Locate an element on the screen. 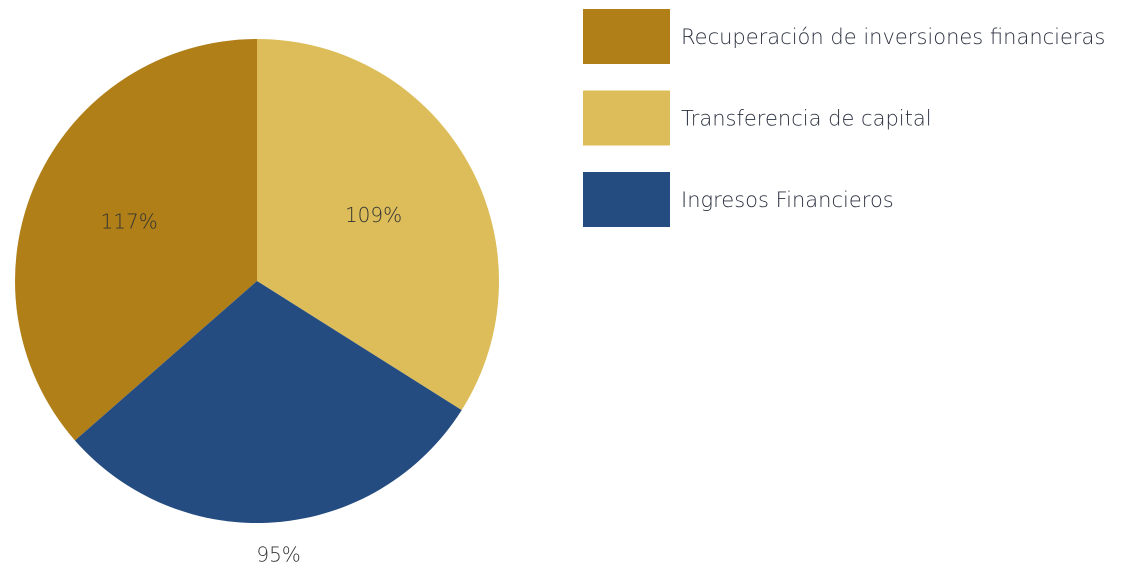  slice-label: 117% is located at coordinates (129, 222).